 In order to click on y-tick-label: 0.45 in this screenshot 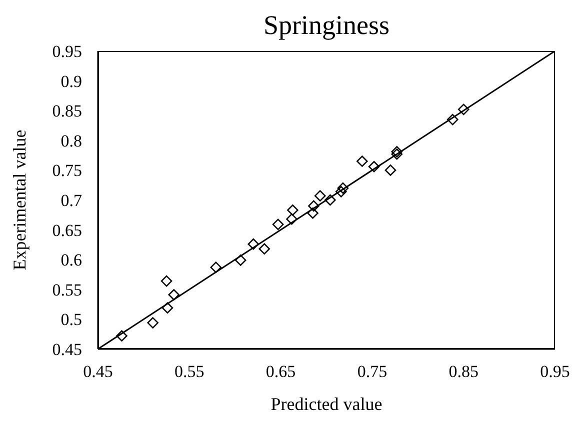, I will do `click(67, 350)`.